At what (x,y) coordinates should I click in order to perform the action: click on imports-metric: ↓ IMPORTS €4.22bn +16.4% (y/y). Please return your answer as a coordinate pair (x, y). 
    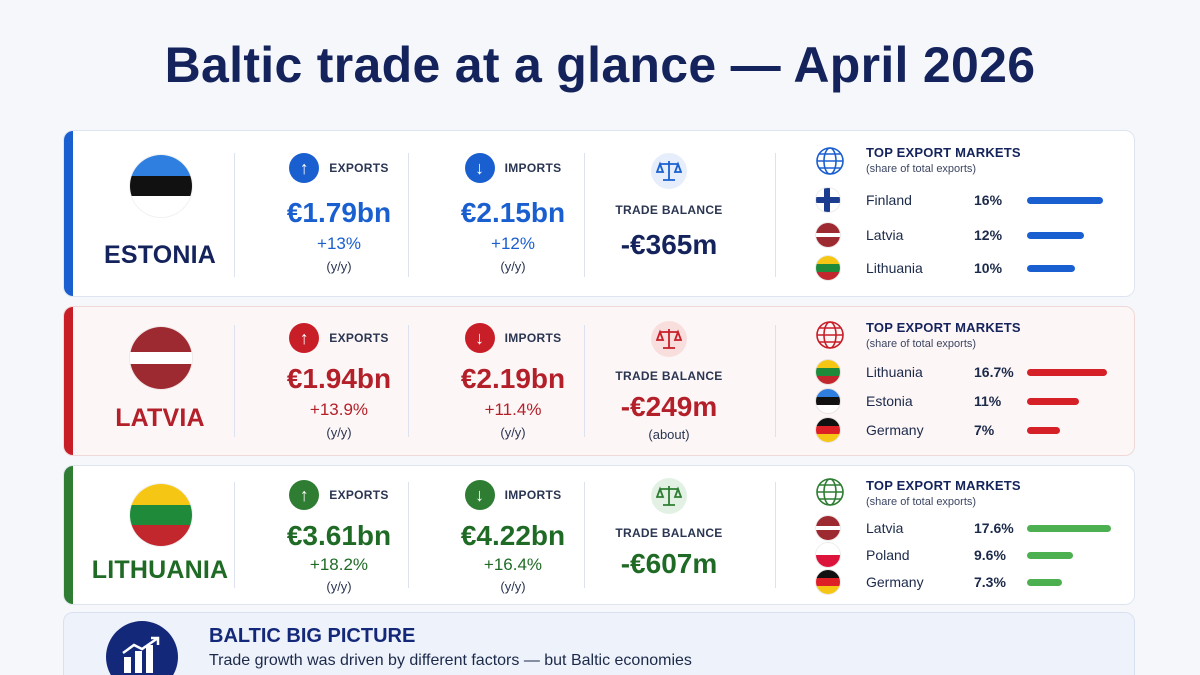
    Looking at the image, I should click on (513, 536).